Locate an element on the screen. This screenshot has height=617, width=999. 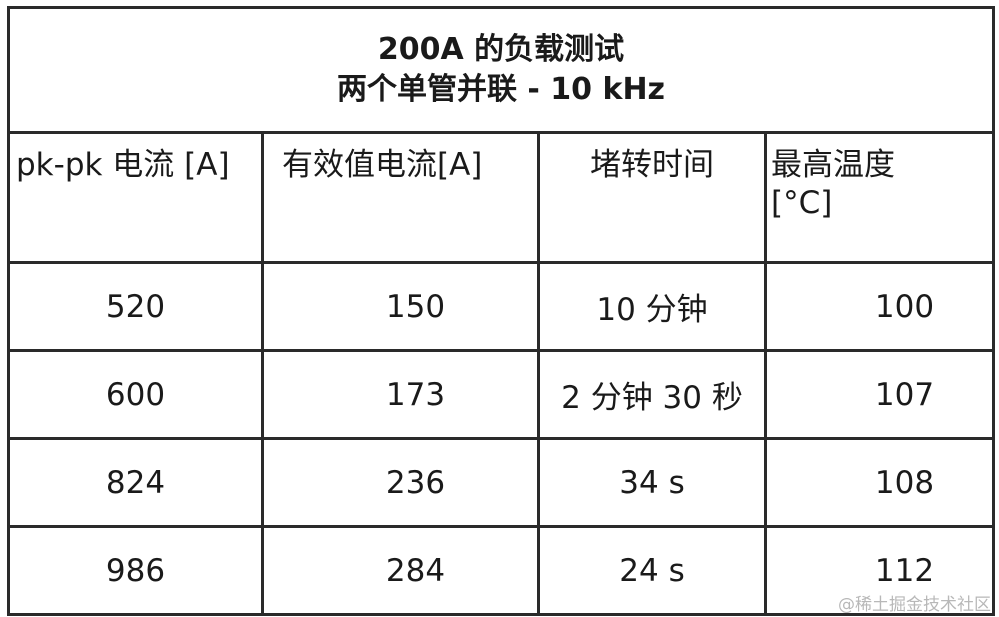
header-cell: pk-pk 电流 [A] is located at coordinates (135, 197).